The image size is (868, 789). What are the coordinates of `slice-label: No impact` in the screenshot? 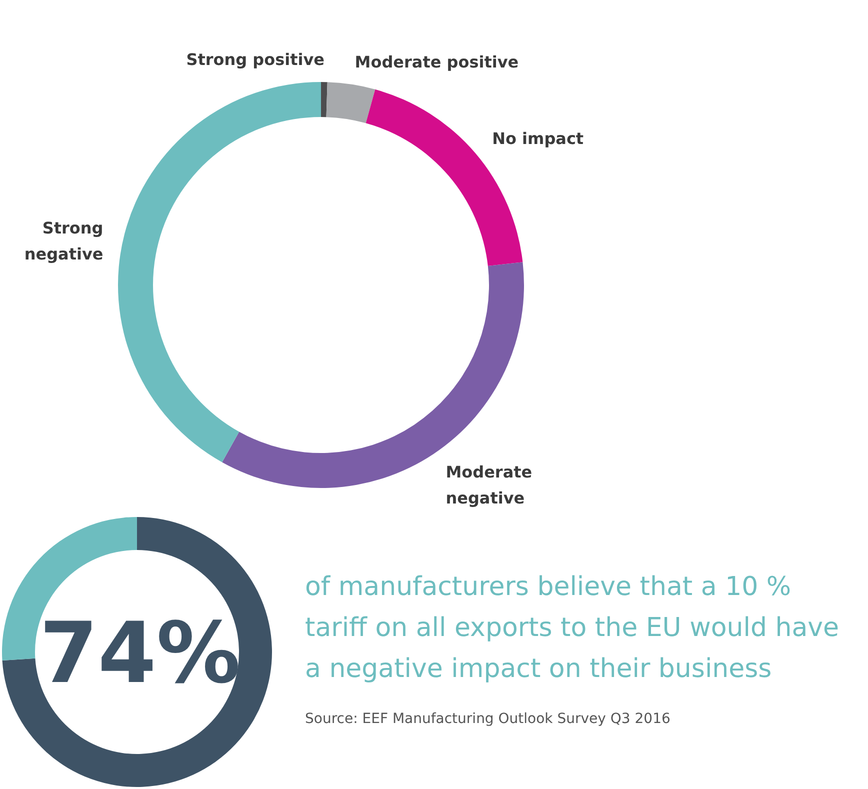 It's located at (538, 138).